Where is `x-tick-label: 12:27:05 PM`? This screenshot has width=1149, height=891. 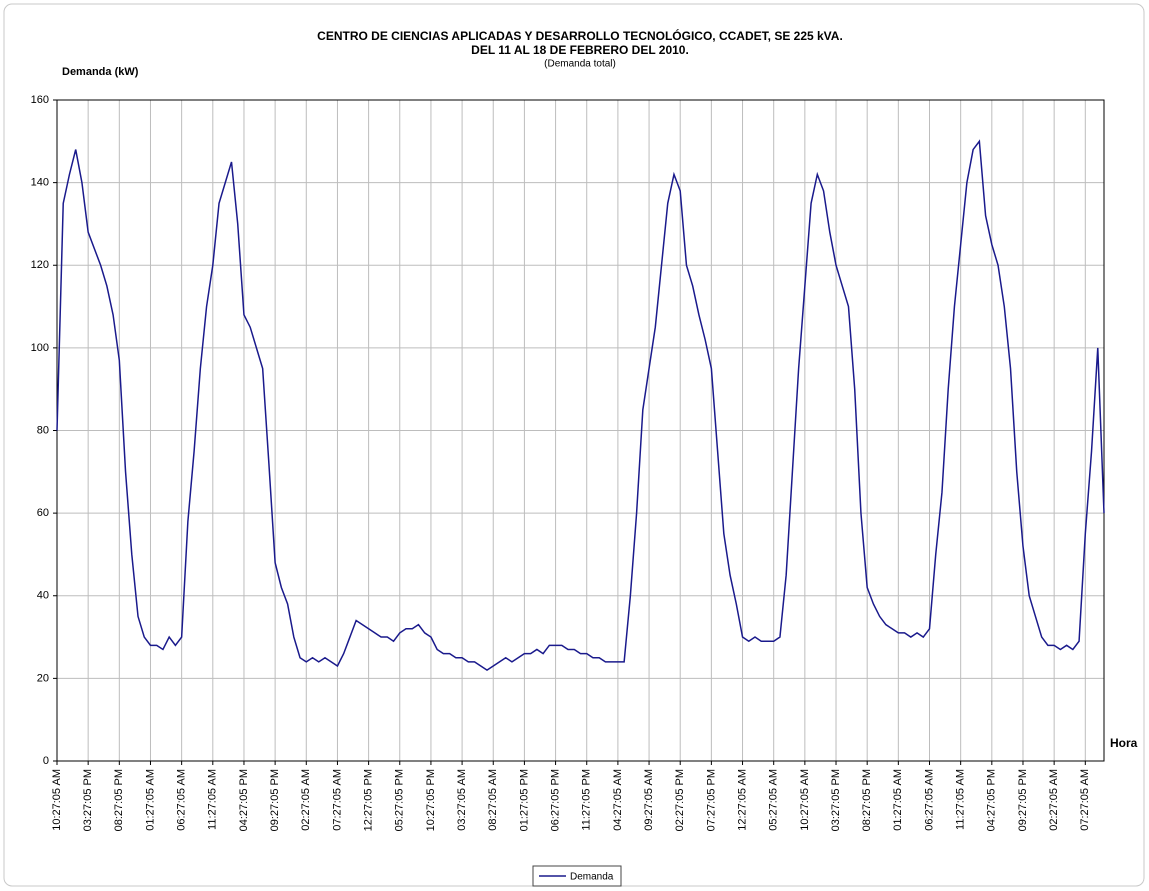 x-tick-label: 12:27:05 PM is located at coordinates (369, 800).